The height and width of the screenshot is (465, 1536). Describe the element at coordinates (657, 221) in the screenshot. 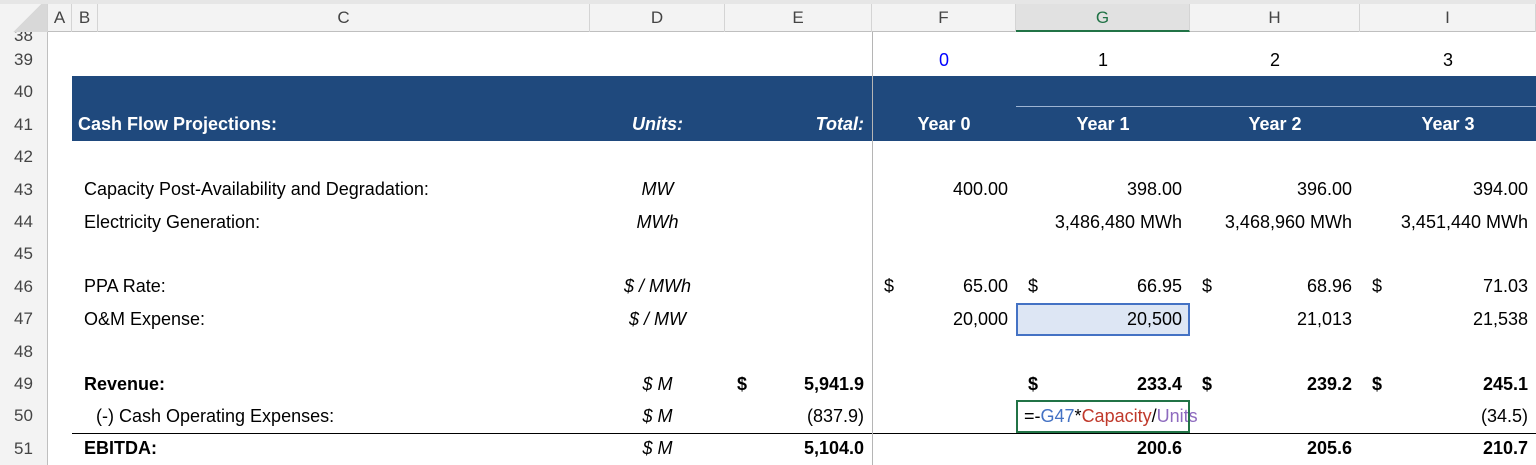

I see `units-44: MWh` at that location.